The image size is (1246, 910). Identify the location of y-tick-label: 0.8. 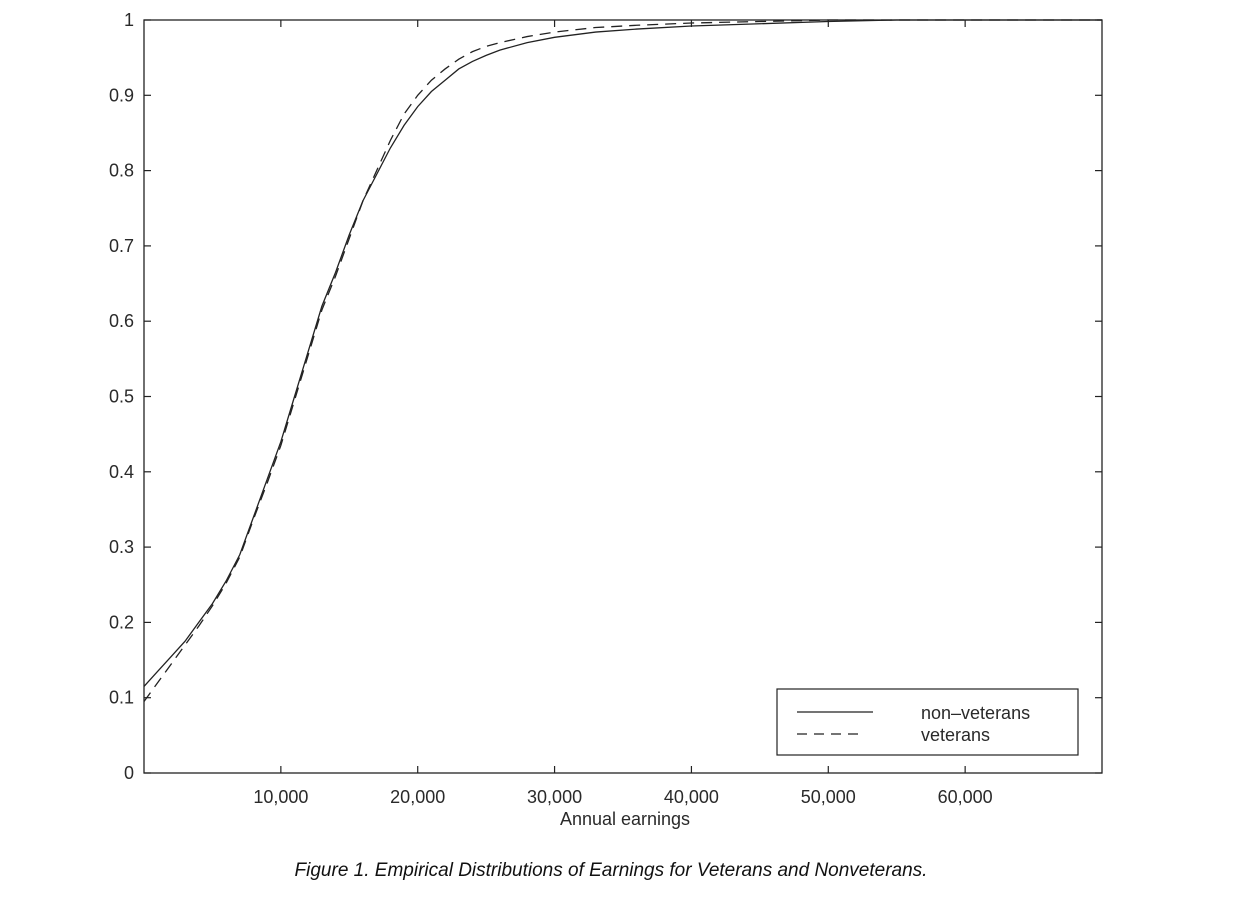
(121, 171).